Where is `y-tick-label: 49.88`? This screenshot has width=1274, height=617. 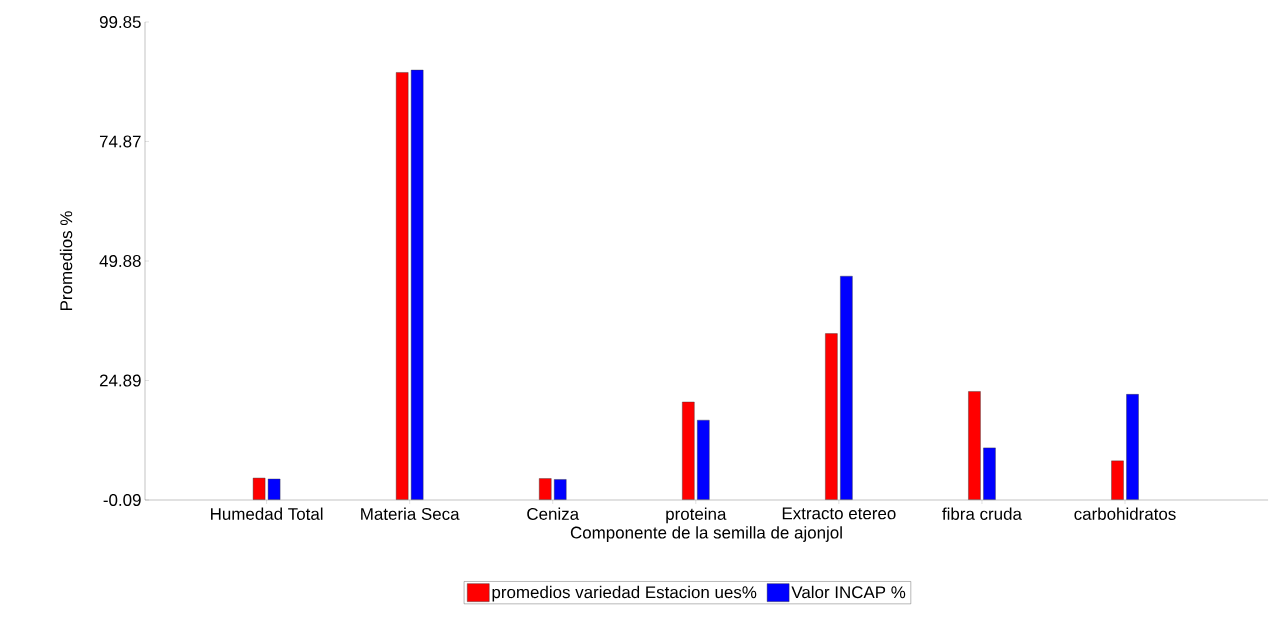
y-tick-label: 49.88 is located at coordinates (120, 261).